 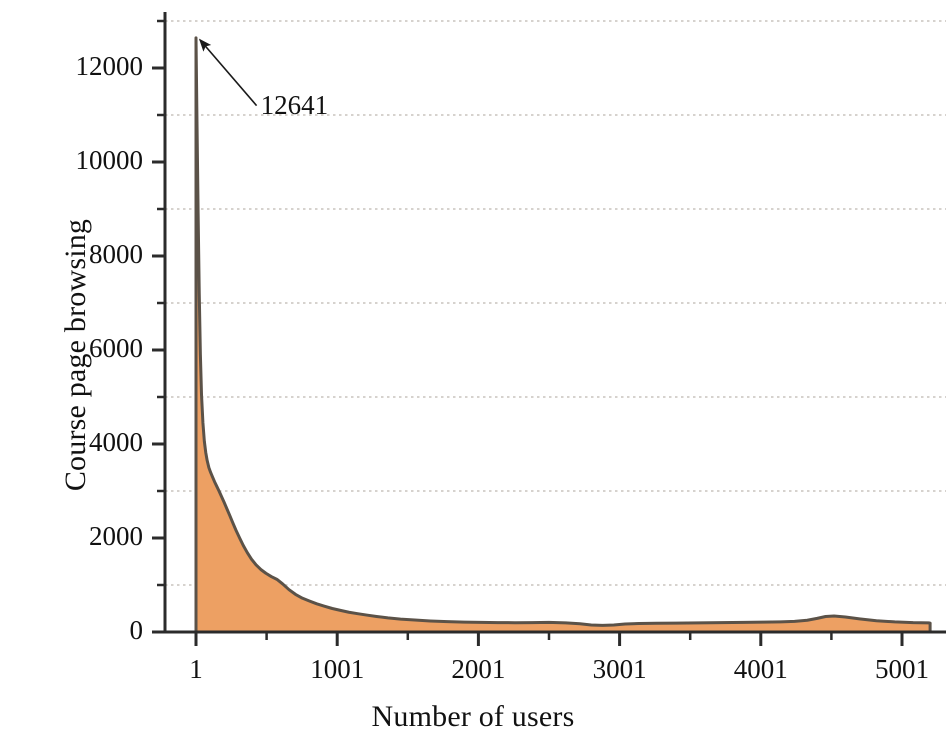 I want to click on y-axis-tick-label: 2000, so click(x=116, y=536).